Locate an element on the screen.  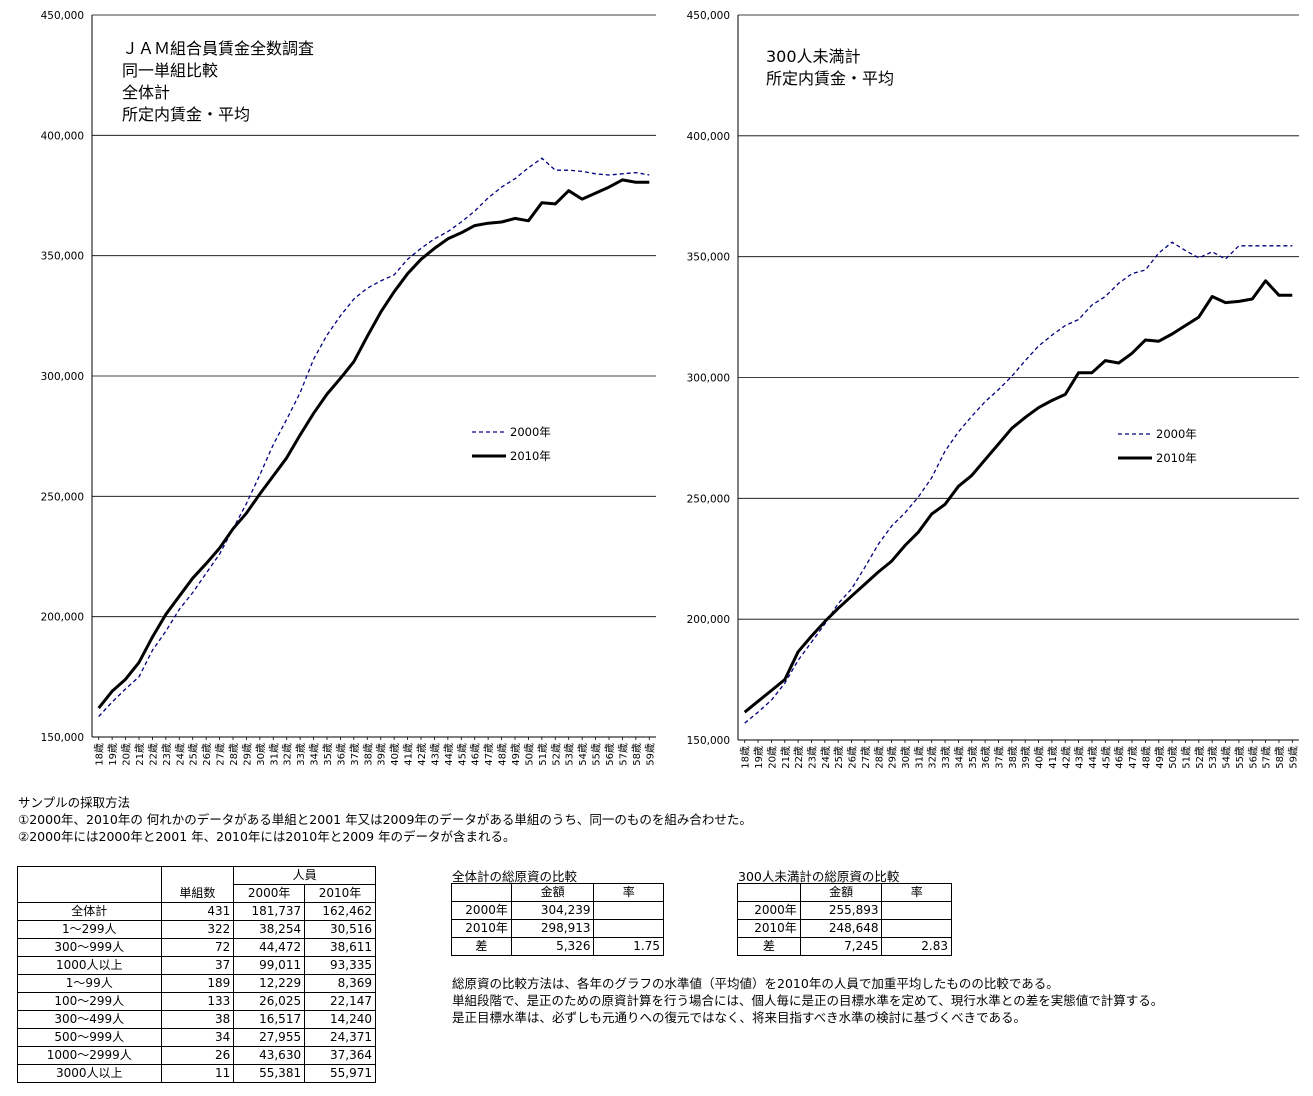
table-row: 500～999人 34 27,955 24,371 is located at coordinates (196, 1037).